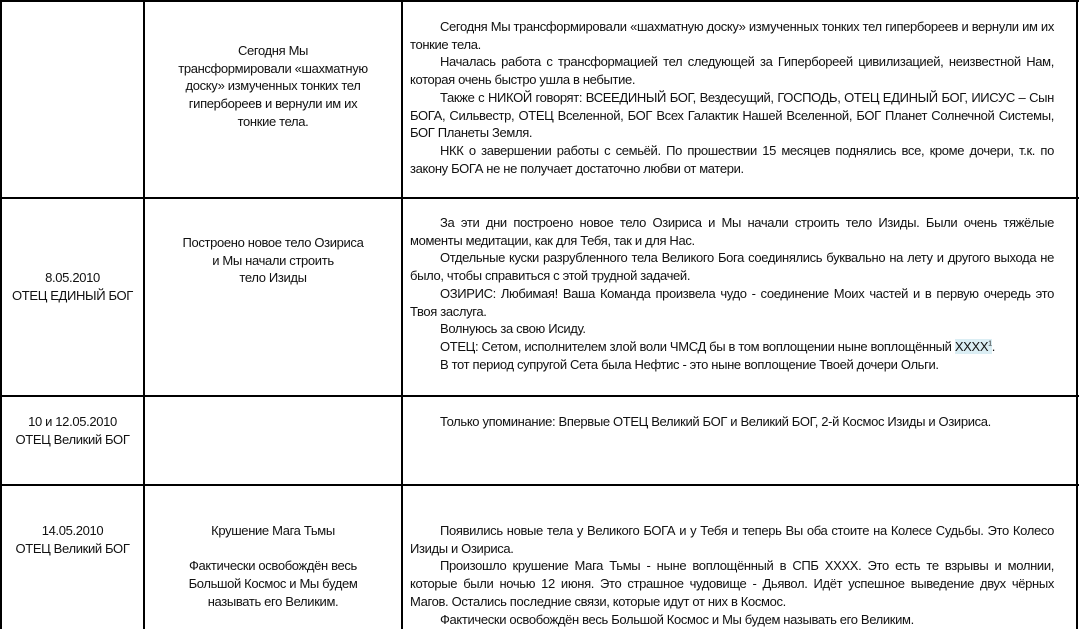  I want to click on period: ., so click(993, 346).